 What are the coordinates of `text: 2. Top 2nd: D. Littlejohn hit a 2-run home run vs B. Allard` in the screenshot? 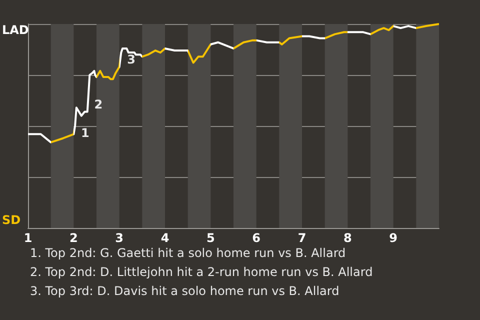 It's located at (201, 272).